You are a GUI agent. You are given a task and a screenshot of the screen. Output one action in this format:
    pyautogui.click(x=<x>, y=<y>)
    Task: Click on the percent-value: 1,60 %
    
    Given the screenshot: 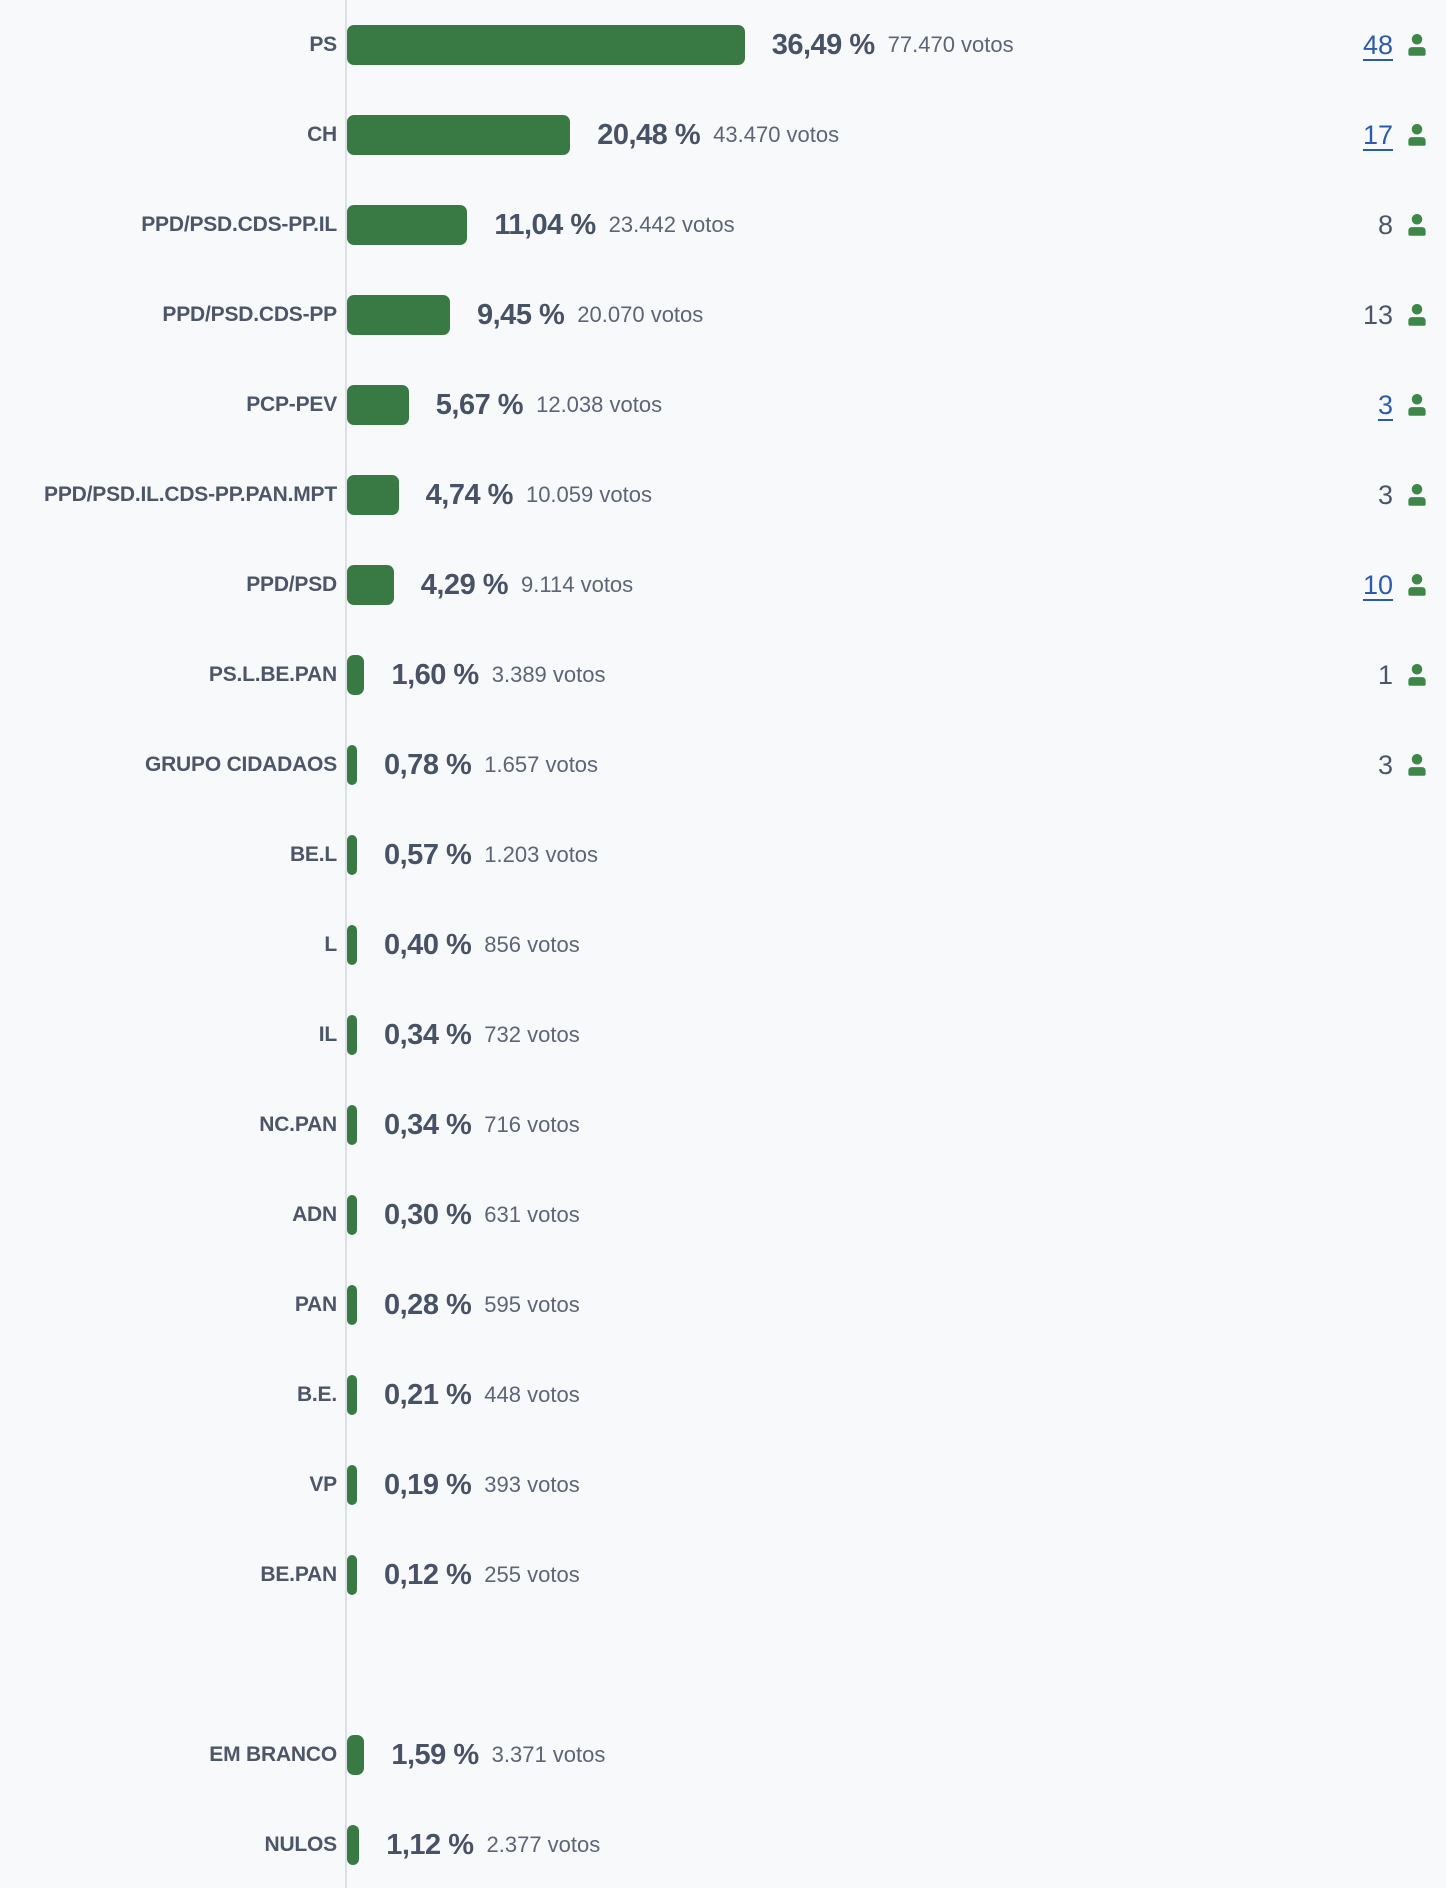 What is the action you would take?
    pyautogui.click(x=435, y=674)
    